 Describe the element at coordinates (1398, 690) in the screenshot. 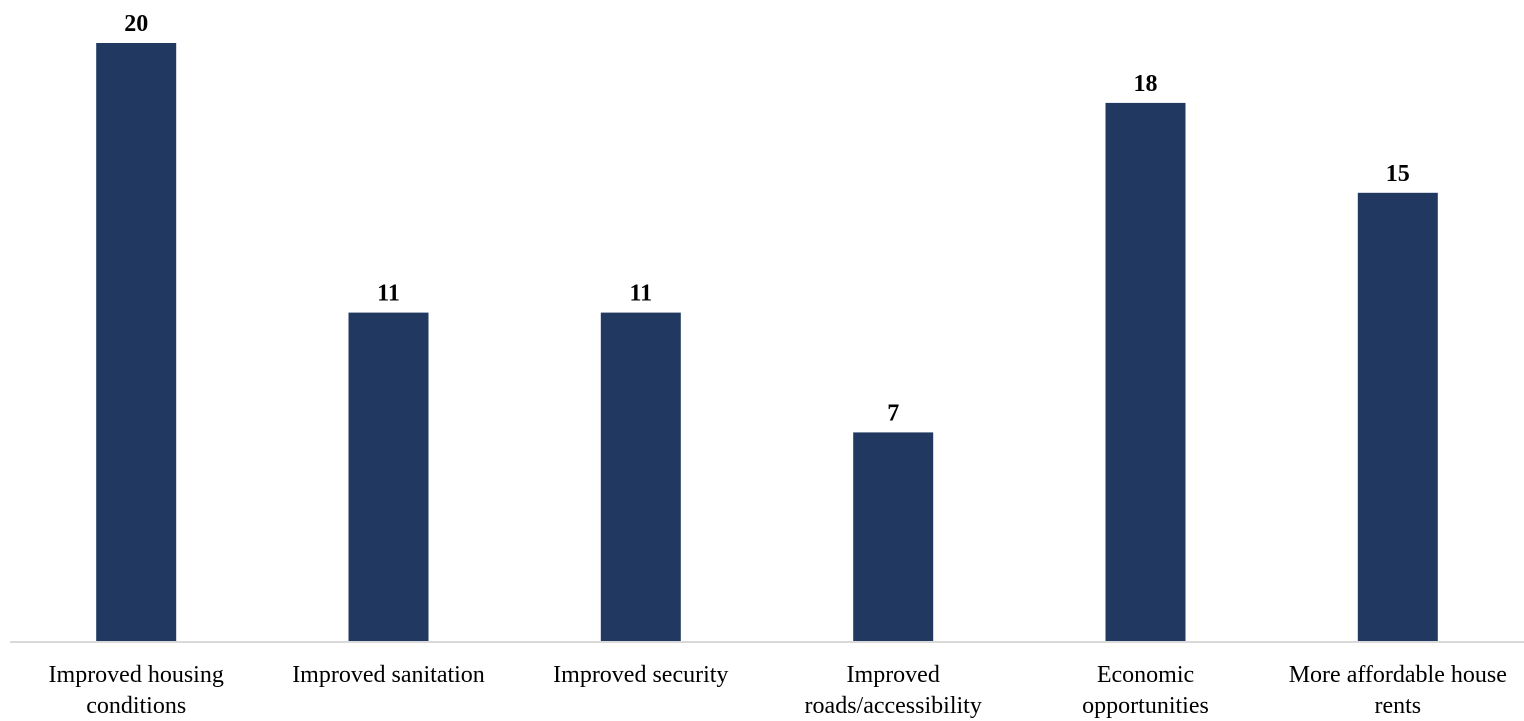

I see `category-label-5: More affordable house rents` at that location.